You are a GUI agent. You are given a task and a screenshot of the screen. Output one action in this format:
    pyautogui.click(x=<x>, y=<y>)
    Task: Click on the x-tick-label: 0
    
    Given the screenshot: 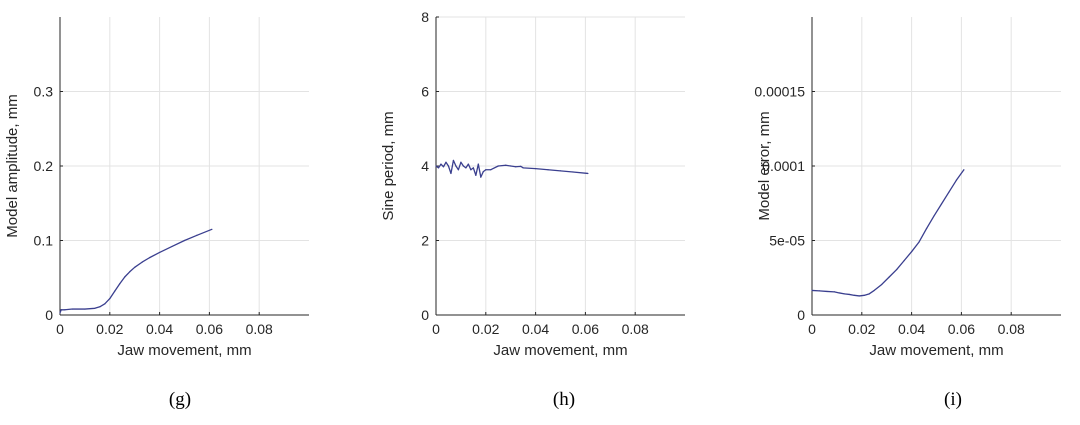 What is the action you would take?
    pyautogui.click(x=60, y=329)
    